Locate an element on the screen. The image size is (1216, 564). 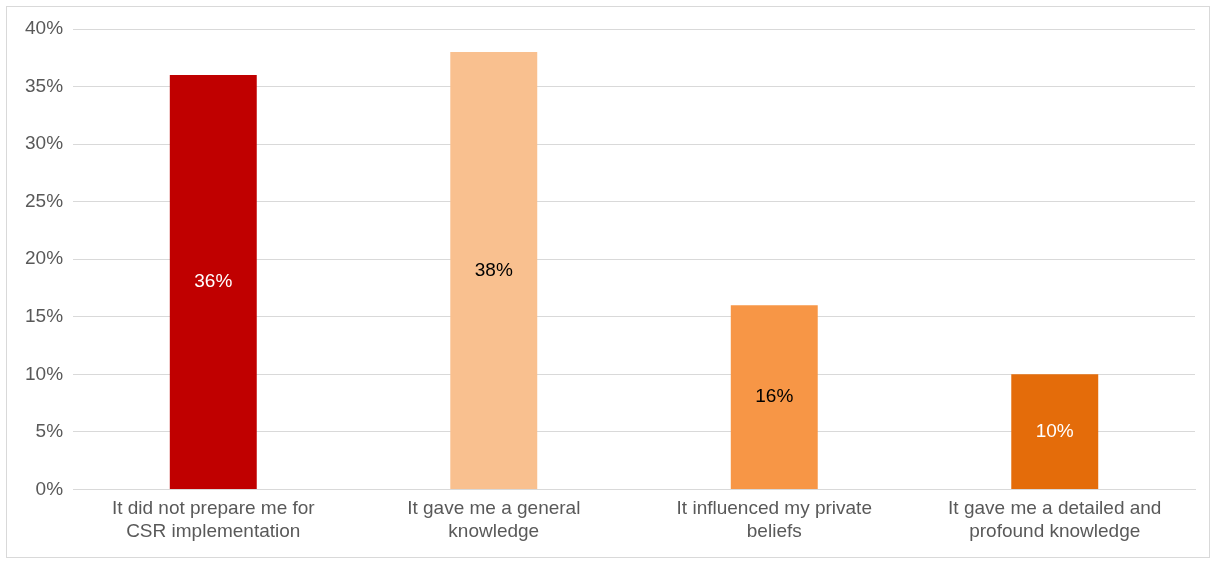
y-tick-label: 40% is located at coordinates (44, 28).